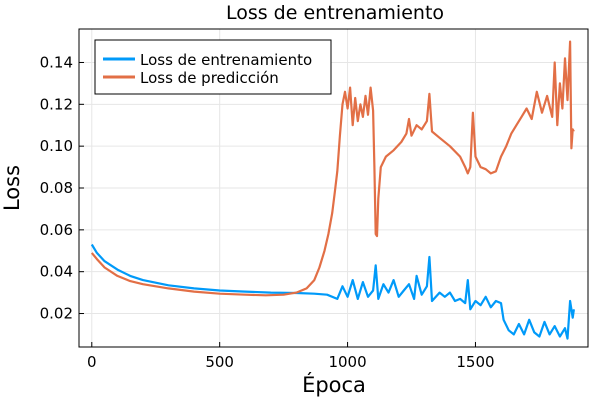 This screenshot has height=400, width=600. Describe the element at coordinates (335, 13) in the screenshot. I see `chart-title: Loss de entrenamiento` at that location.